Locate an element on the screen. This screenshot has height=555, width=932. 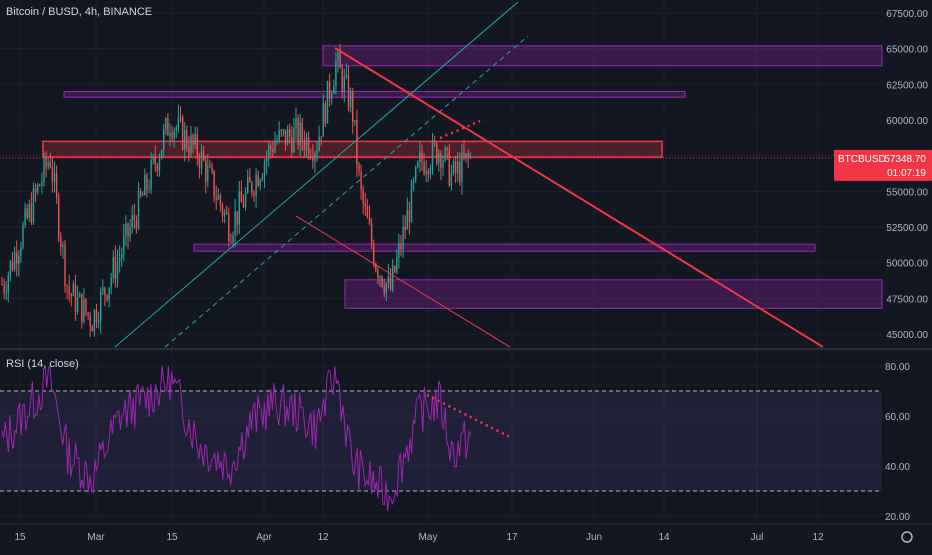
time-tick-label: 12 is located at coordinates (818, 537).